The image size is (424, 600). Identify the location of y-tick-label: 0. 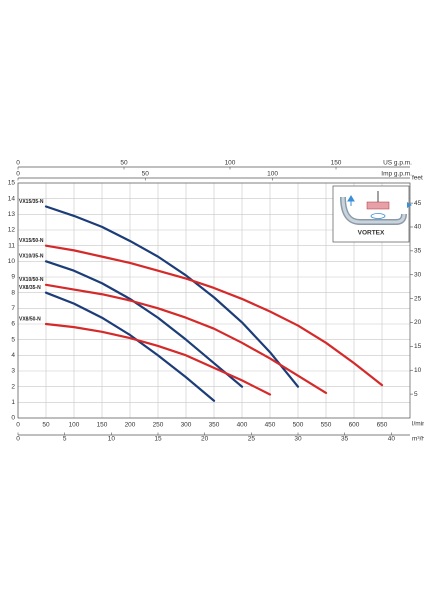
(13, 418).